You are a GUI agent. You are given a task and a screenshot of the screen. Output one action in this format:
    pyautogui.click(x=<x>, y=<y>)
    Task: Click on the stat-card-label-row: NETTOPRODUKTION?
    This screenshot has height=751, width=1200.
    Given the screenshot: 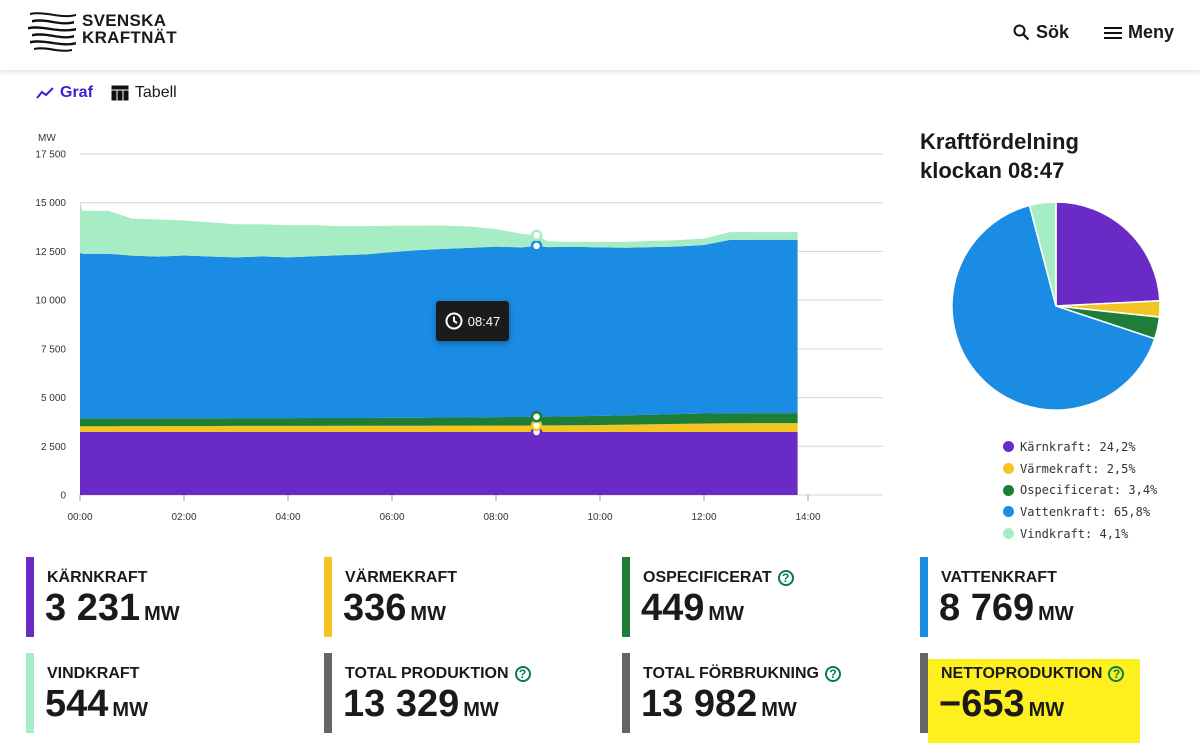 What is the action you would take?
    pyautogui.click(x=1033, y=674)
    